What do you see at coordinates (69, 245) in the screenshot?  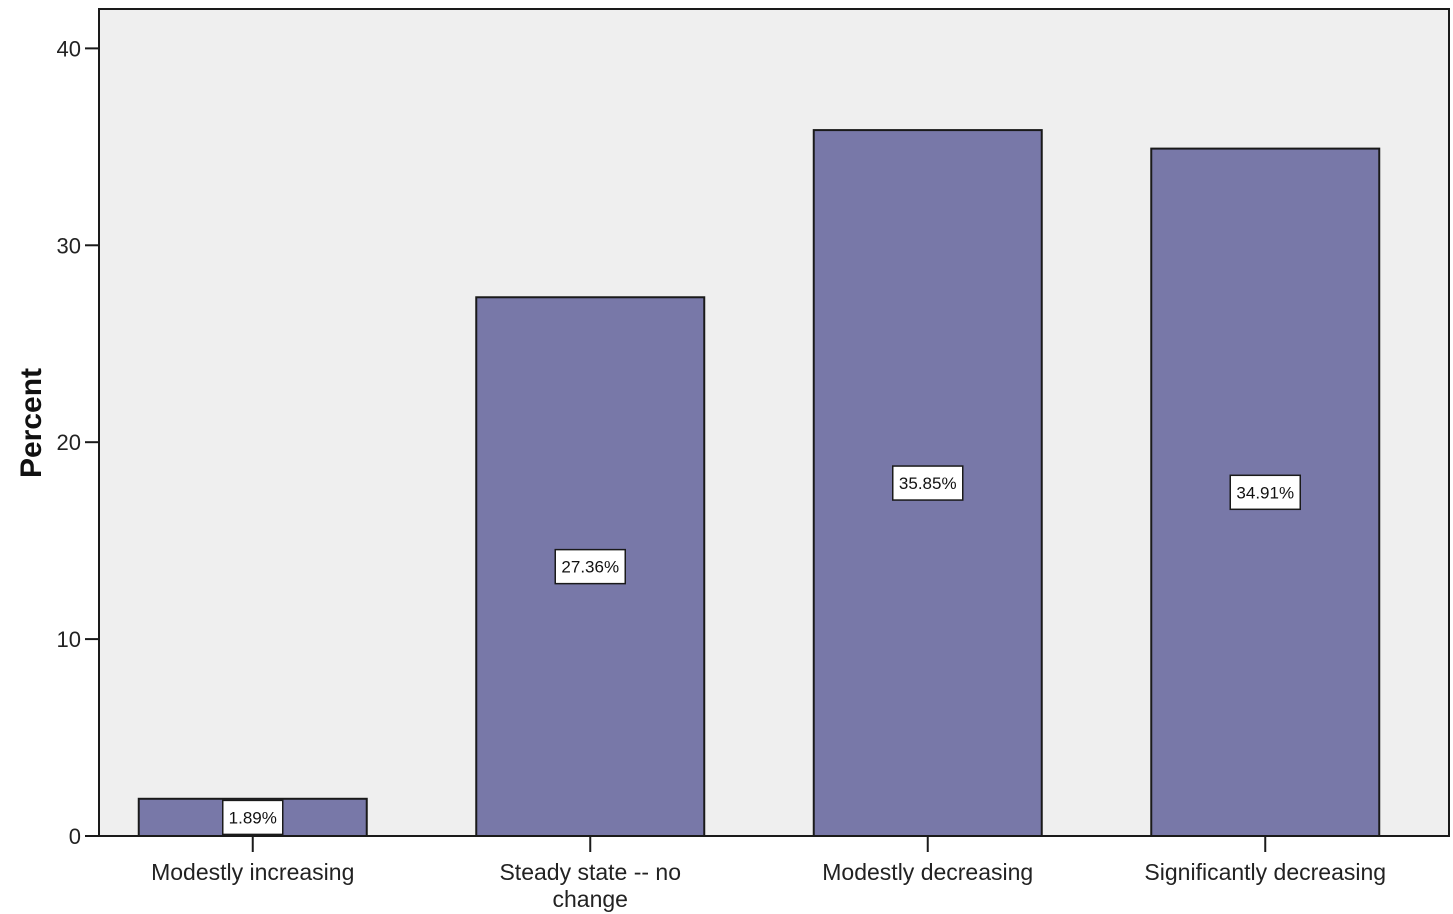 I see `y-tick-label: 30` at bounding box center [69, 245].